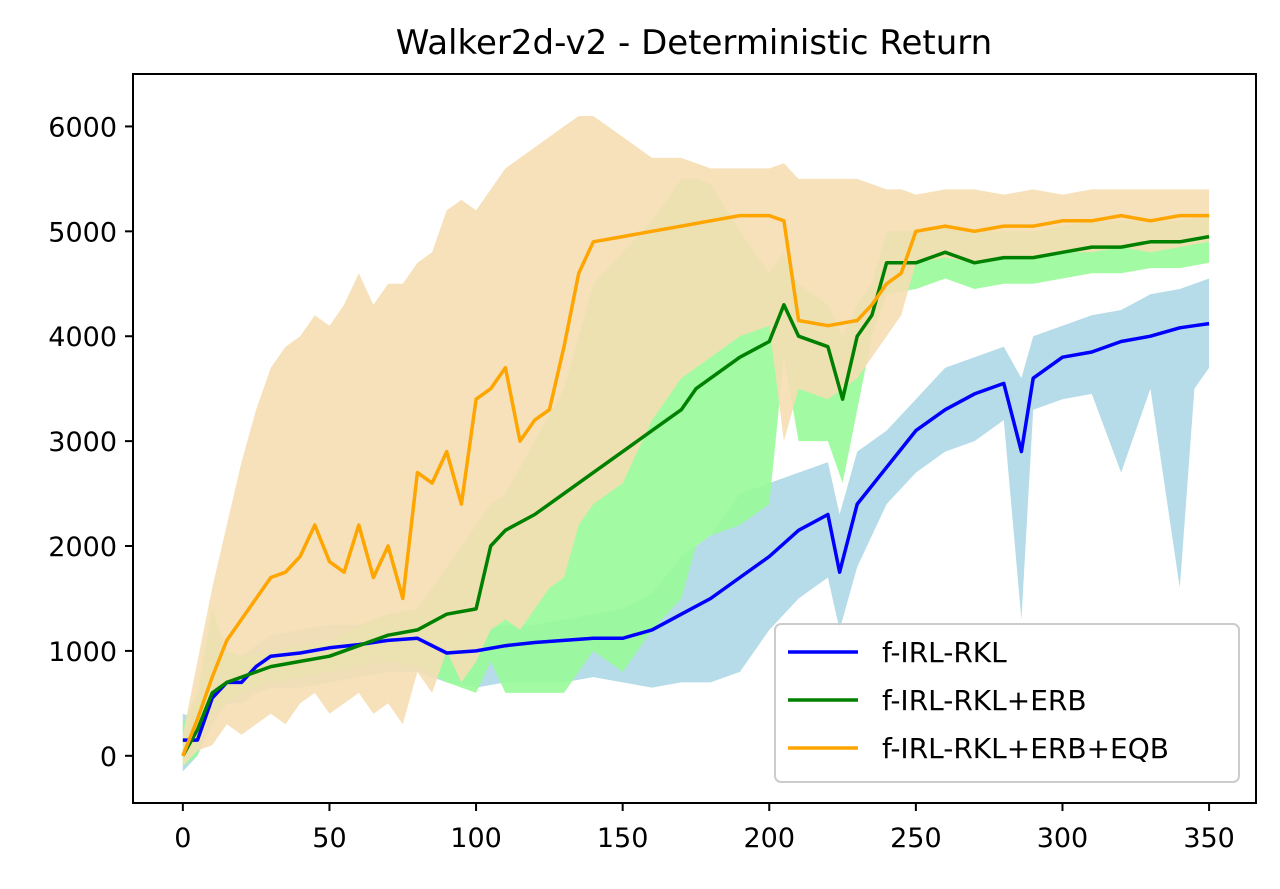  I want to click on legend-label-2: f-IRL-RKL+ERB+EQB, so click(1025, 748).